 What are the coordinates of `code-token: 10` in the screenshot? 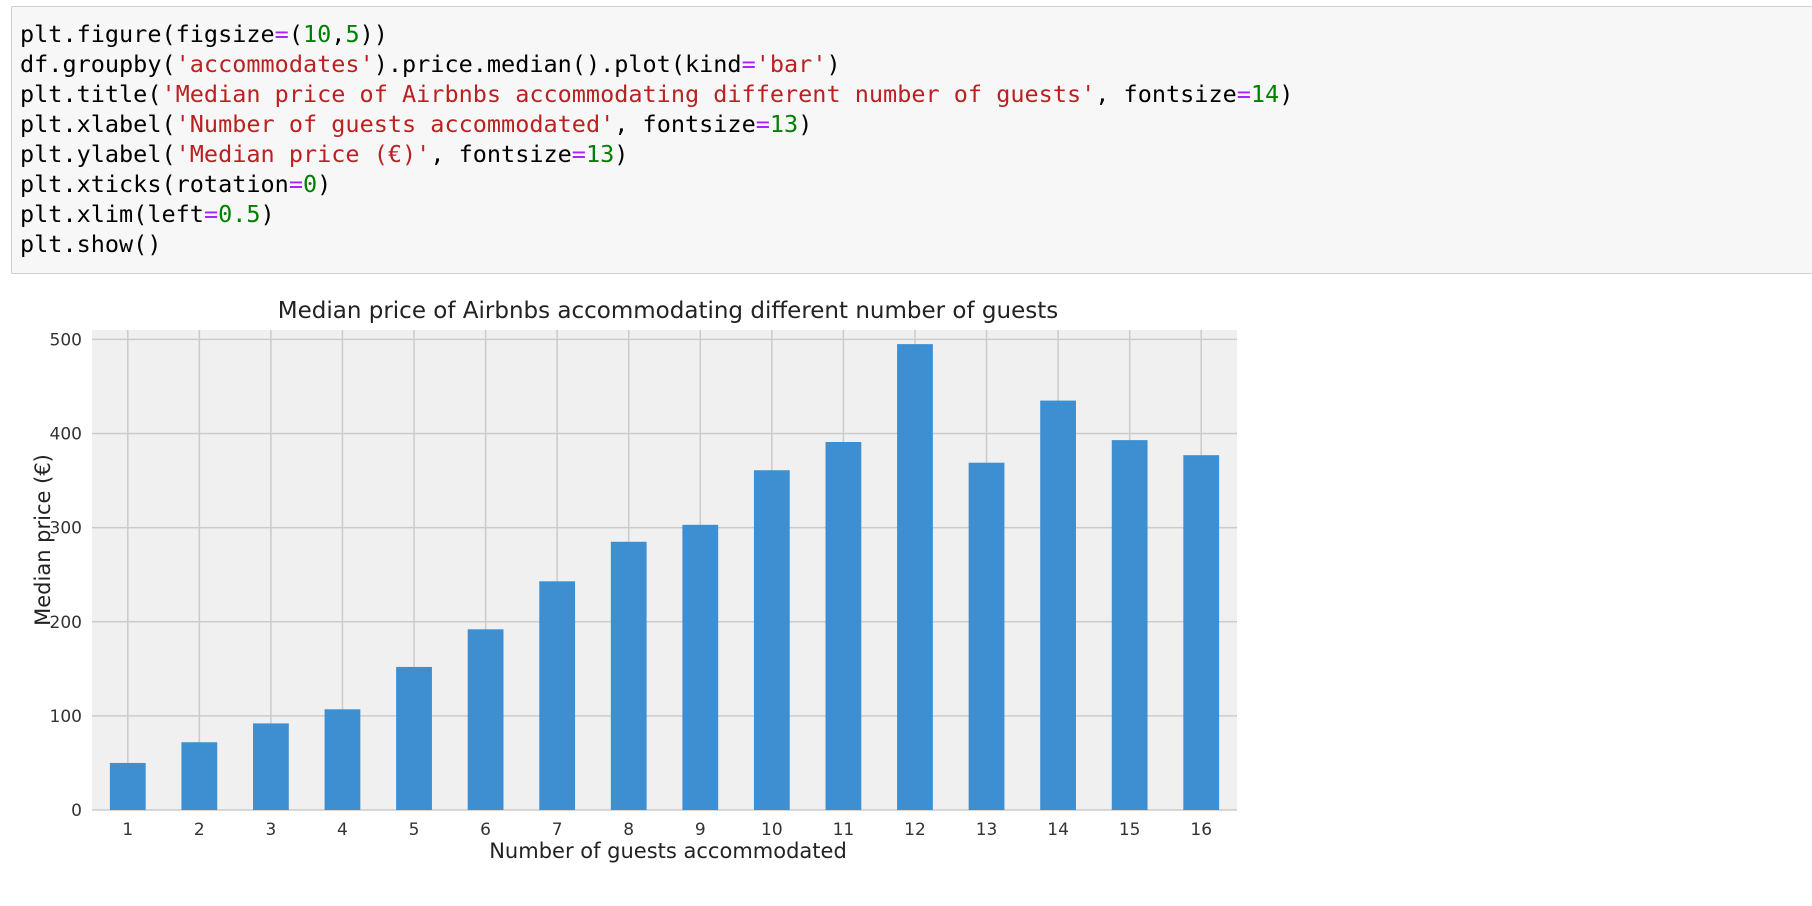 It's located at (317, 34).